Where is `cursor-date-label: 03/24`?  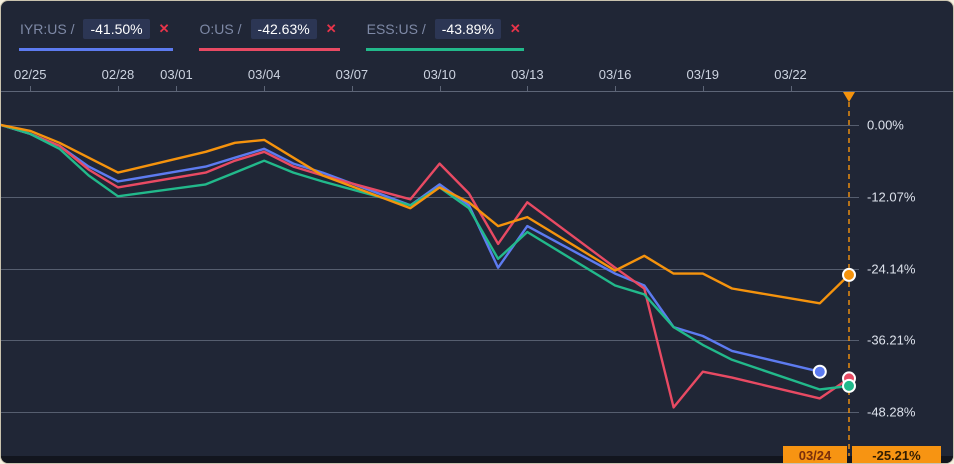 cursor-date-label: 03/24 is located at coordinates (815, 454).